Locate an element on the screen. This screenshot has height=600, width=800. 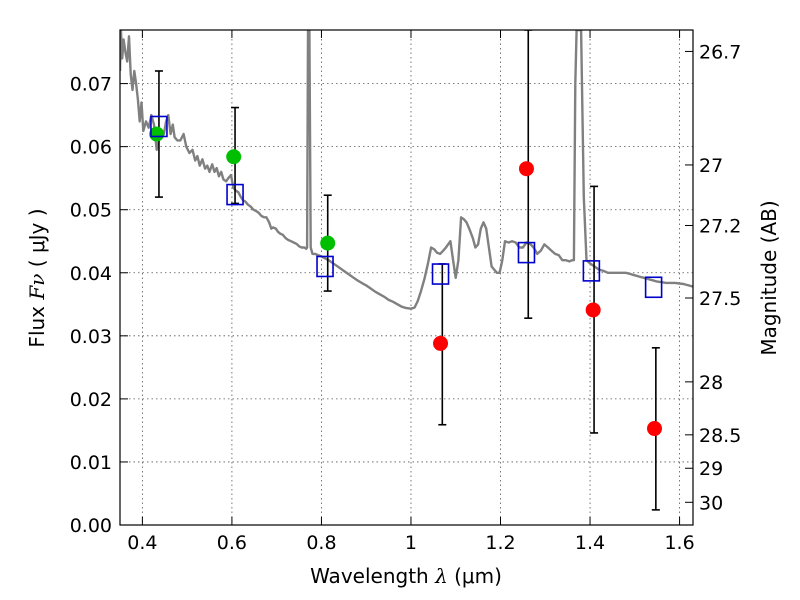
x-tick-label: 0.6 is located at coordinates (232, 543).